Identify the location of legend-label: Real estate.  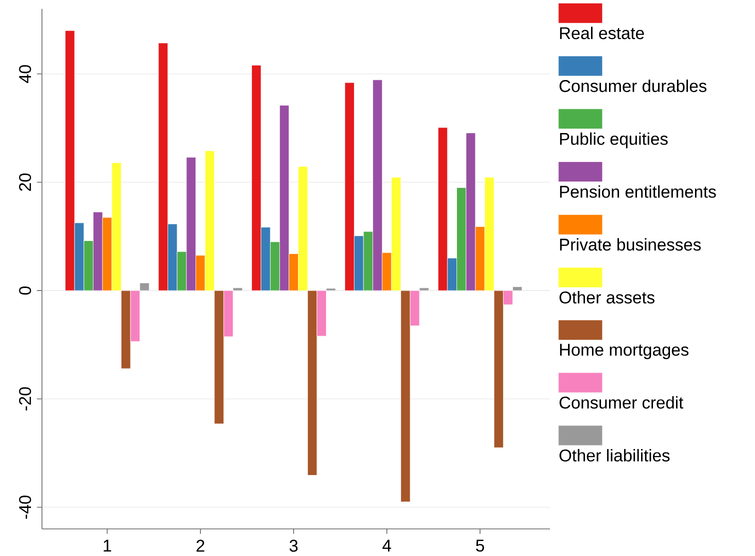
(602, 33).